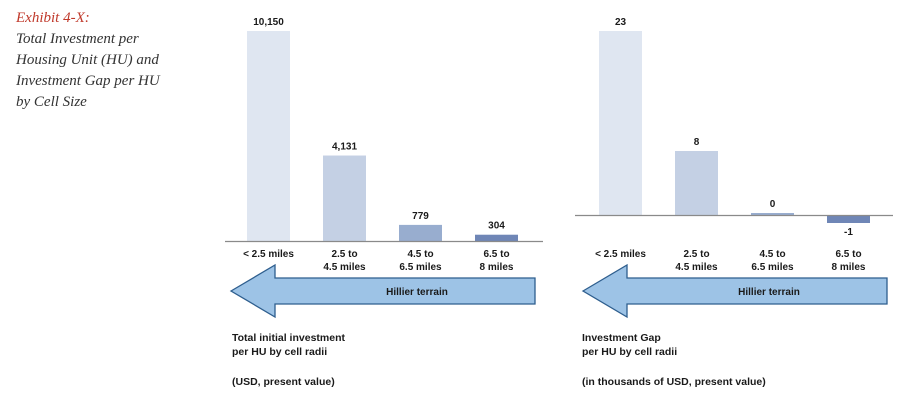 This screenshot has height=406, width=912. I want to click on bar-value-label: 8, so click(697, 142).